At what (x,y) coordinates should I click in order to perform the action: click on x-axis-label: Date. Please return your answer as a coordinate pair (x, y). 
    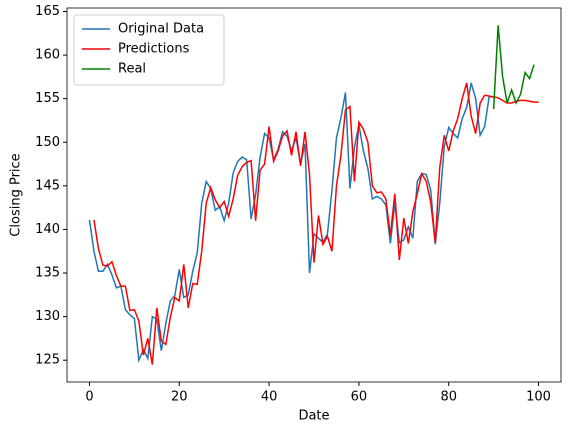
    Looking at the image, I should click on (313, 416).